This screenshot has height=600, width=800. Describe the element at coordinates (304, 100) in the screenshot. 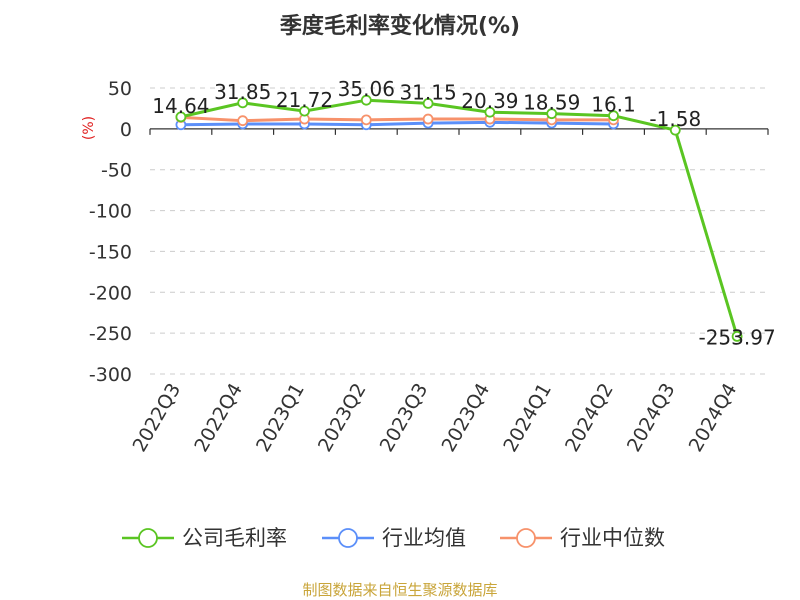

I see `data-label: 21.72` at that location.